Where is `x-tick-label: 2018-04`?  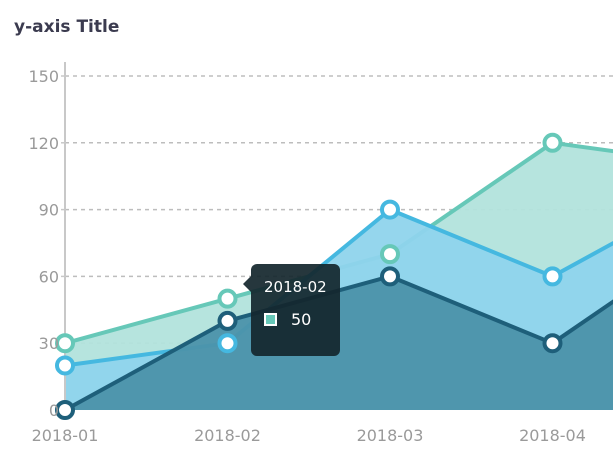 x-tick-label: 2018-04 is located at coordinates (552, 435).